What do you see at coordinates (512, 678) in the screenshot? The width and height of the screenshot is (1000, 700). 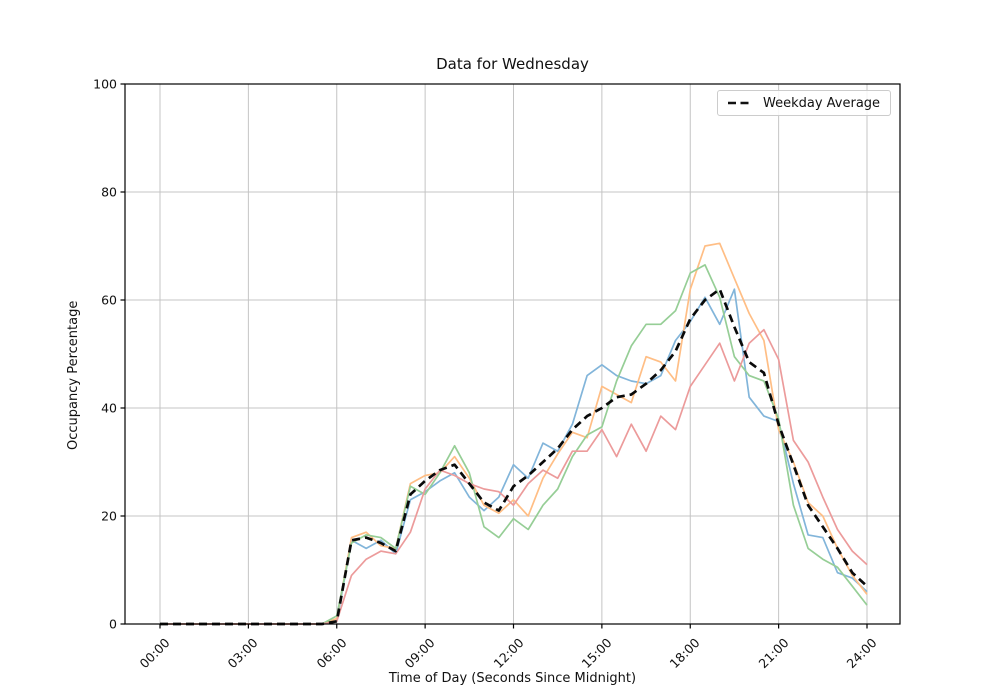 I see `x-axis-label: Time of Day (Seconds Since Midnight)` at bounding box center [512, 678].